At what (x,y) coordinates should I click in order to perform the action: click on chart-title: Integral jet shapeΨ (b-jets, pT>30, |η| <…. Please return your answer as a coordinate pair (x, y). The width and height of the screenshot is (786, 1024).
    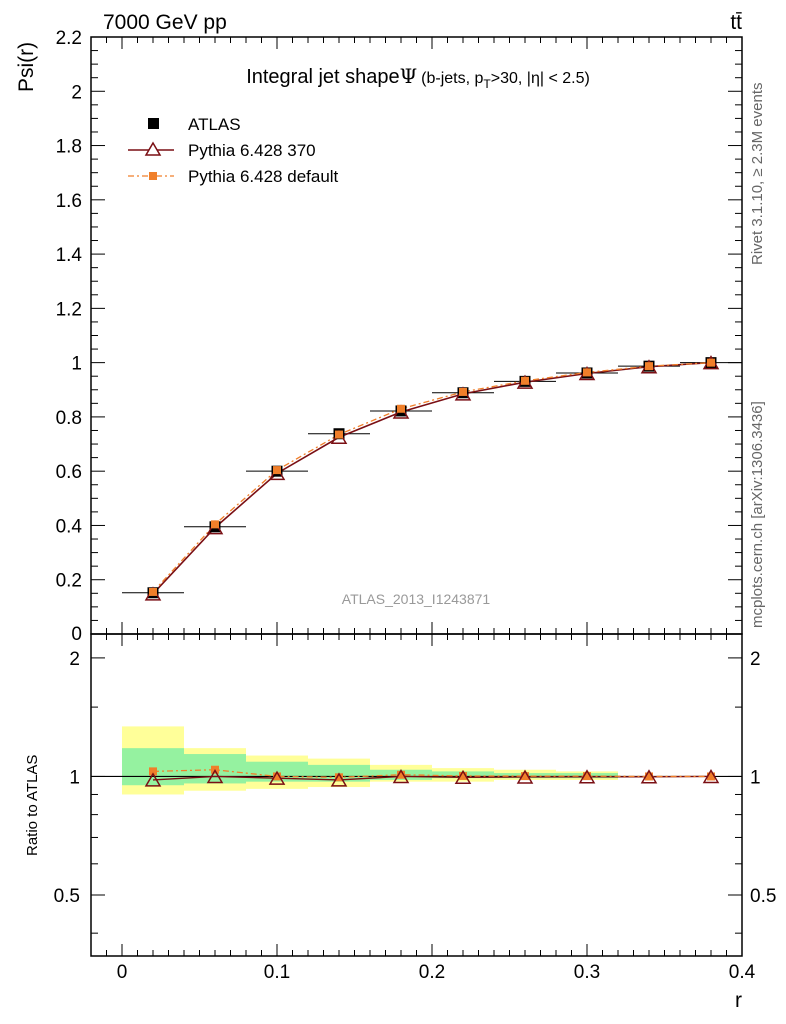
    Looking at the image, I should click on (418, 77).